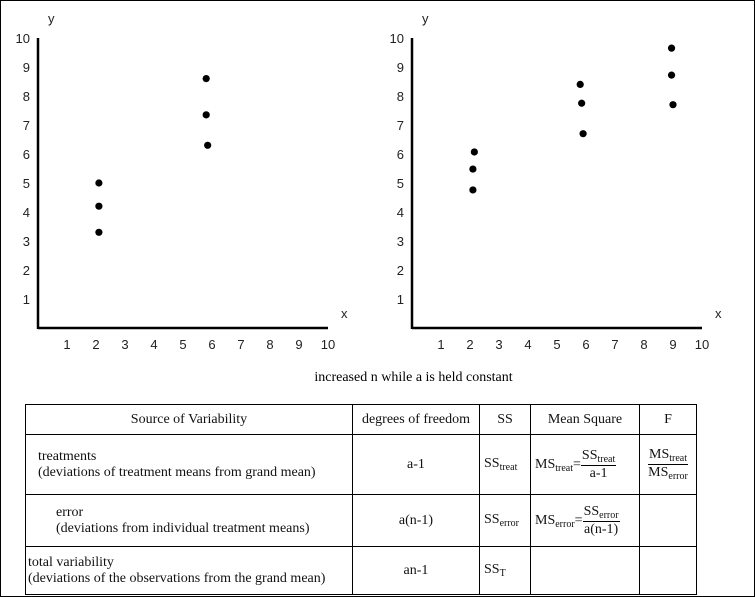 This screenshot has height=597, width=755. I want to click on header-ms: Mean Square, so click(585, 419).